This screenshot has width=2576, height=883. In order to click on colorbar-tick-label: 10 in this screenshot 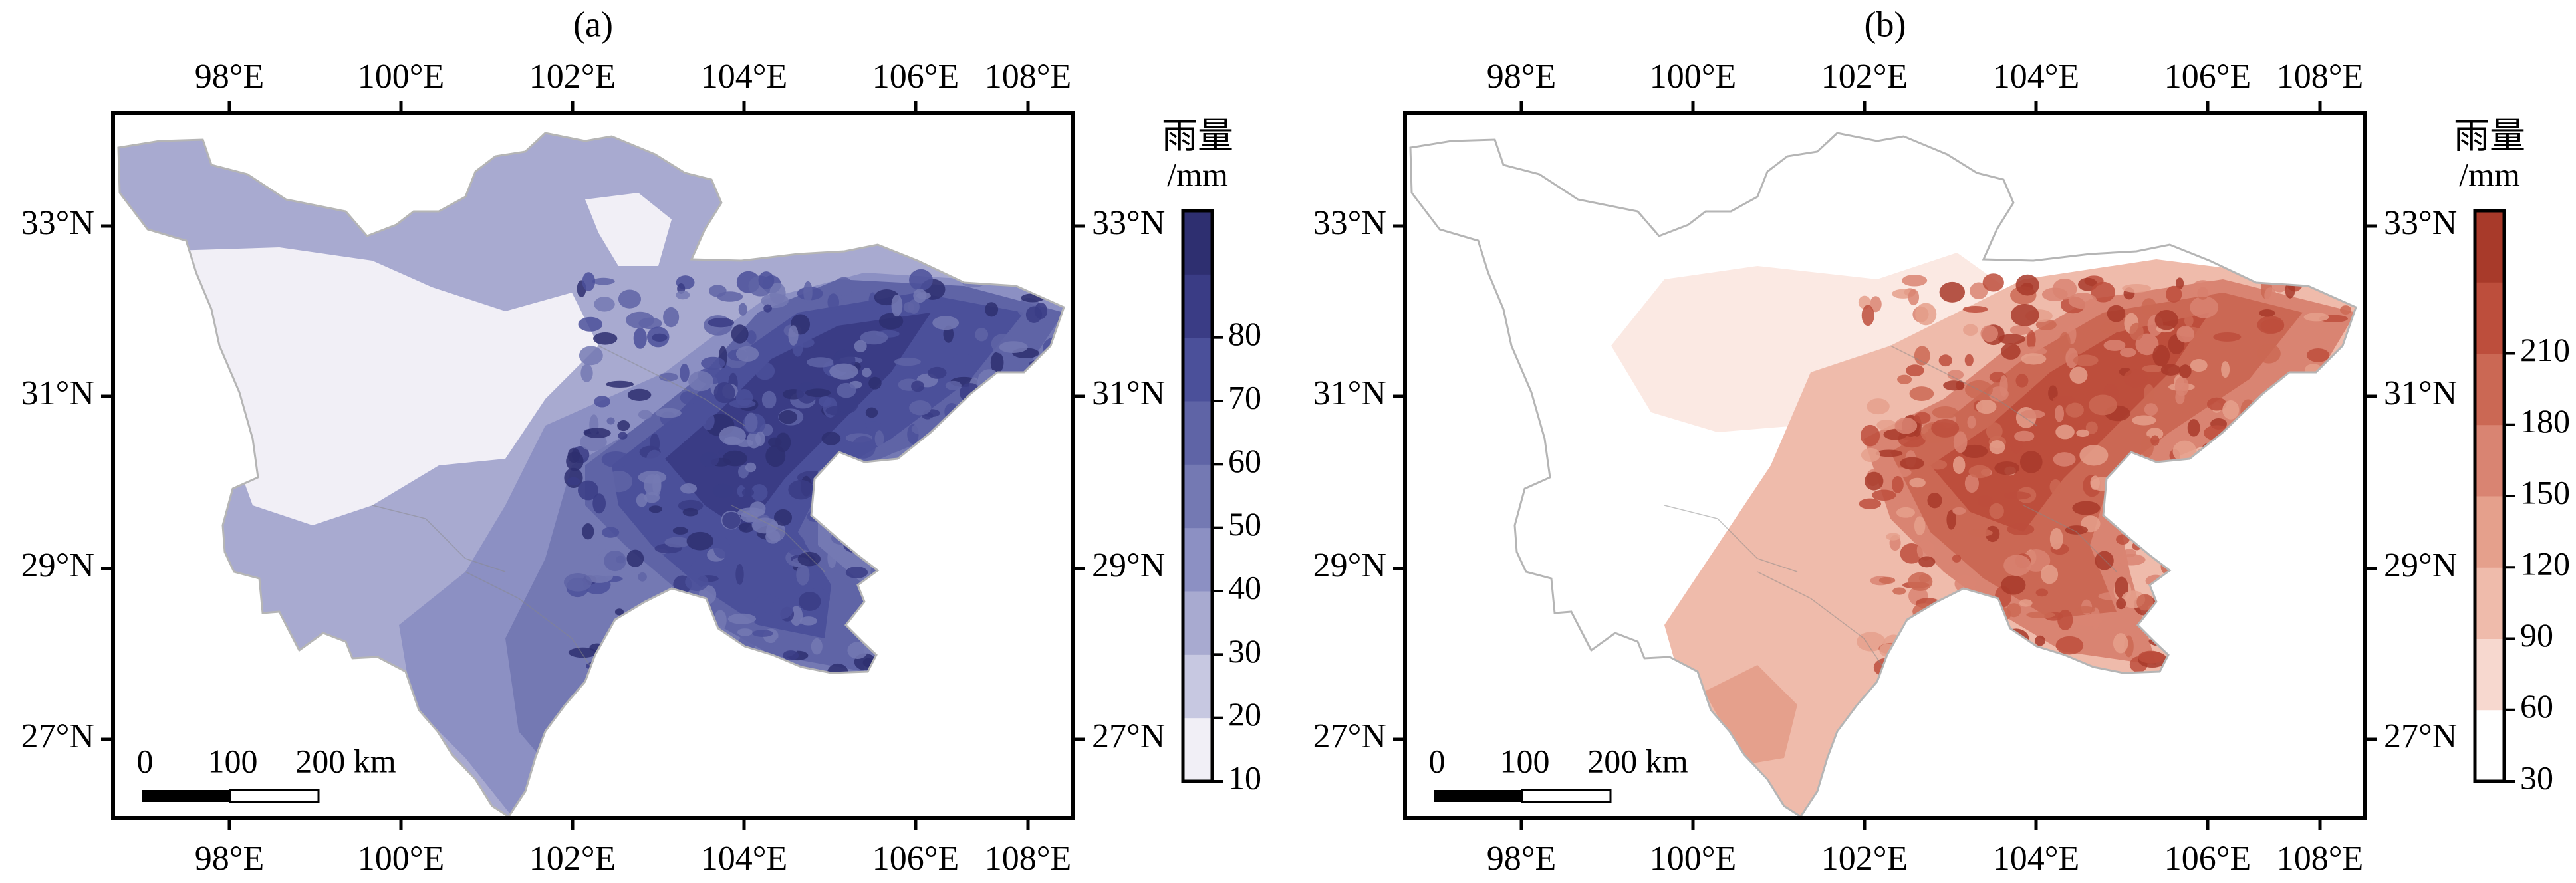, I will do `click(1244, 778)`.